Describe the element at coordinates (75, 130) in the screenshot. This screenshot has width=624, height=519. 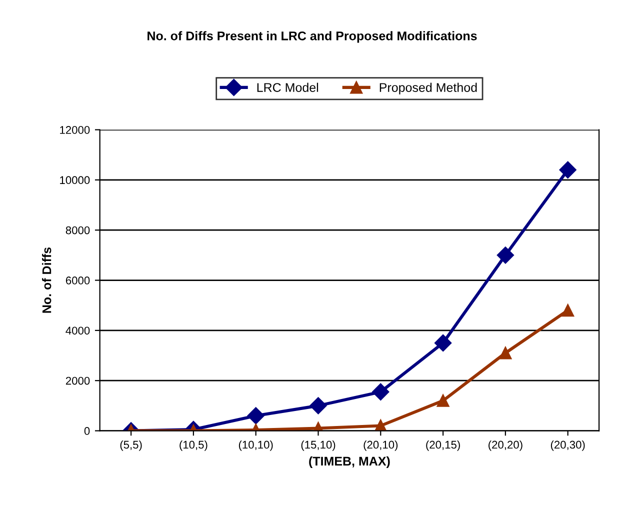
I see `y-tick-label: 12000` at that location.